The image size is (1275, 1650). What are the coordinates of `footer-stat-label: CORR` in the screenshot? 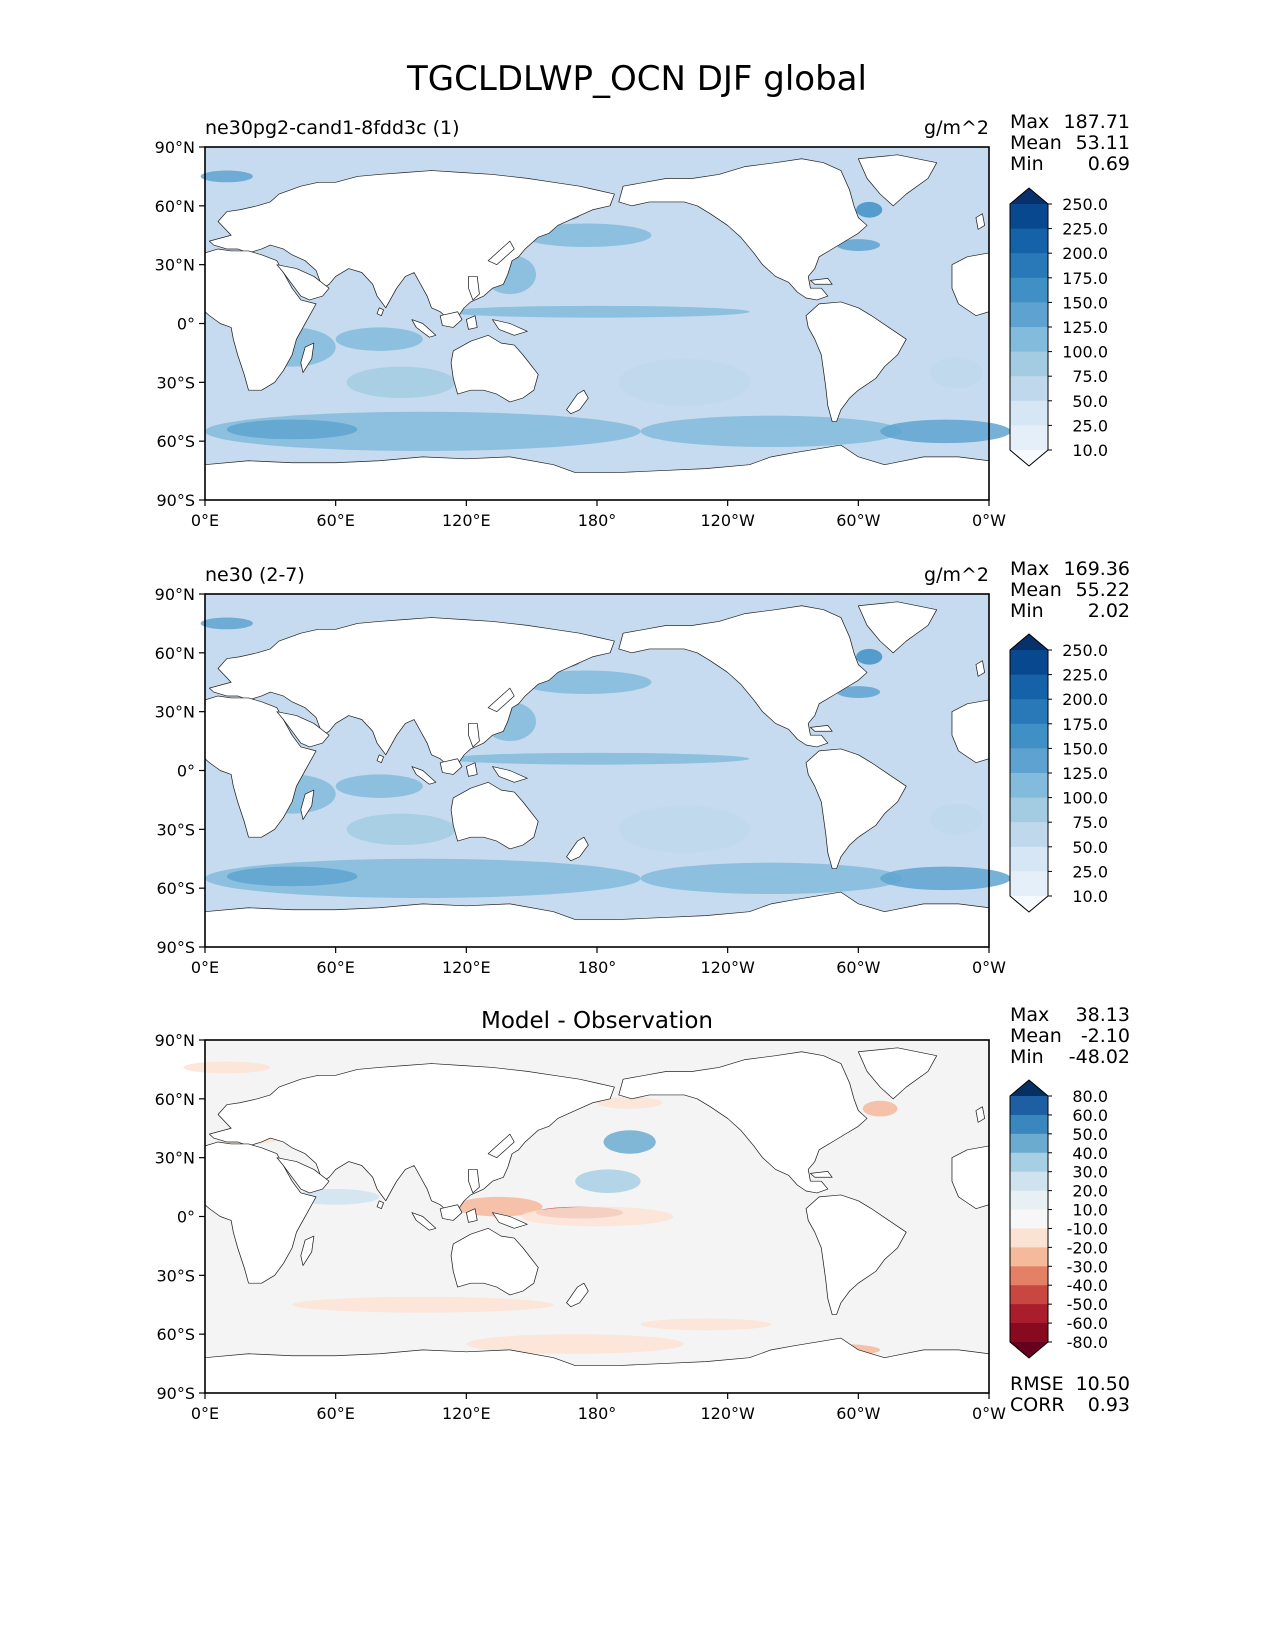 It's located at (1037, 1405).